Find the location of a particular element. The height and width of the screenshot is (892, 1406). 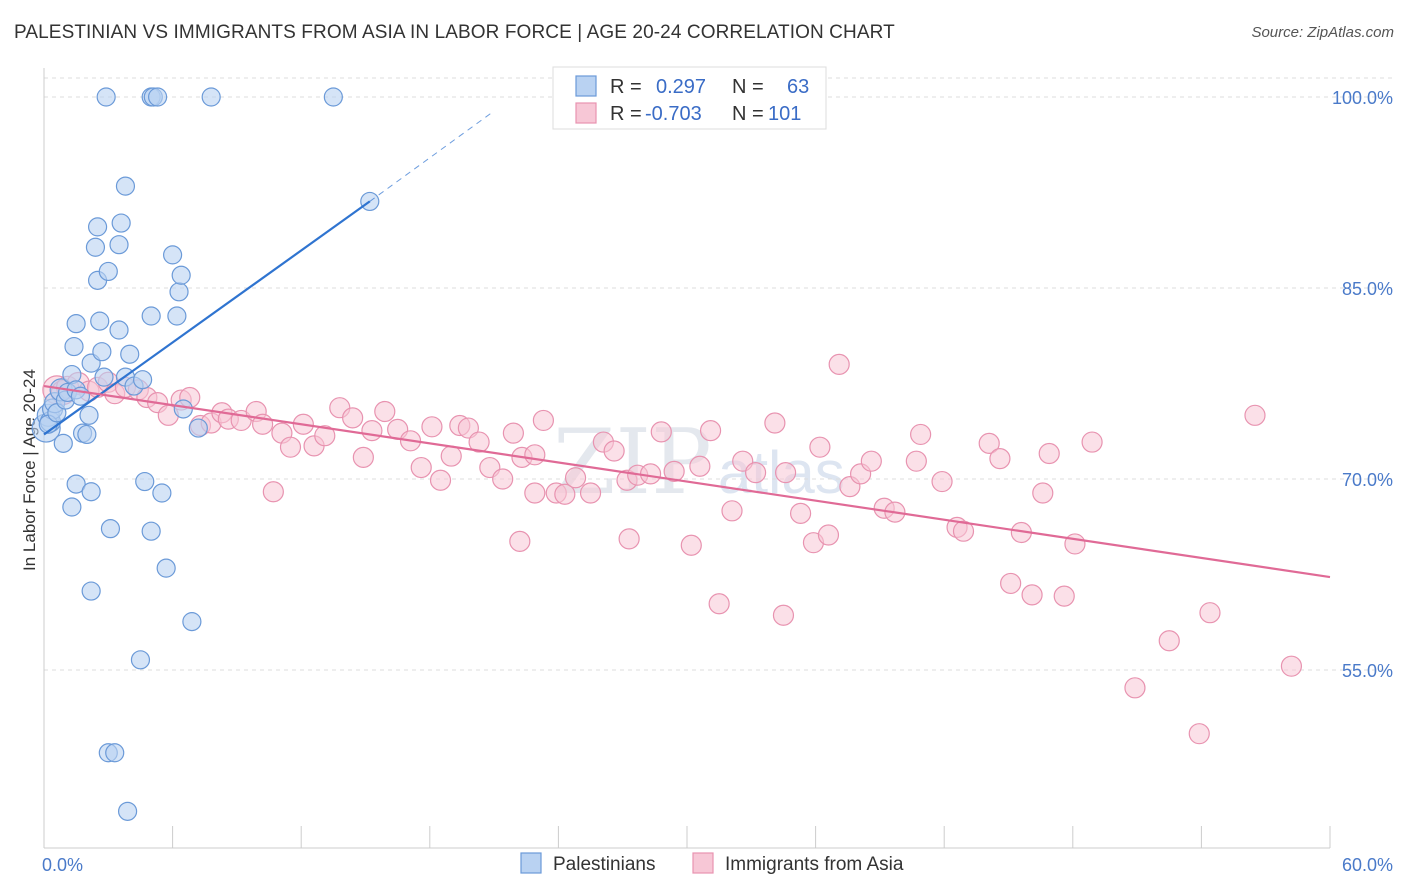

y-tick-labels: 55.0% 70.0% 85.0% 100.0% is located at coordinates (1362, 384).